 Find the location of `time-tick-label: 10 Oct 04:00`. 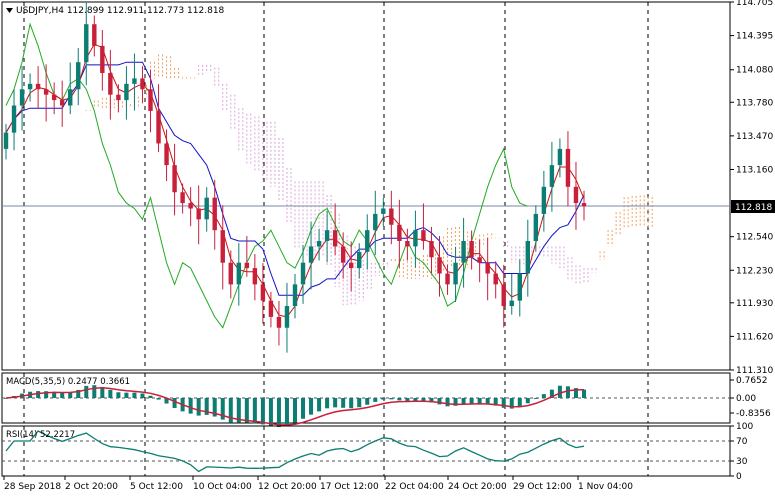

time-tick-label: 10 Oct 04:00 is located at coordinates (222, 487).